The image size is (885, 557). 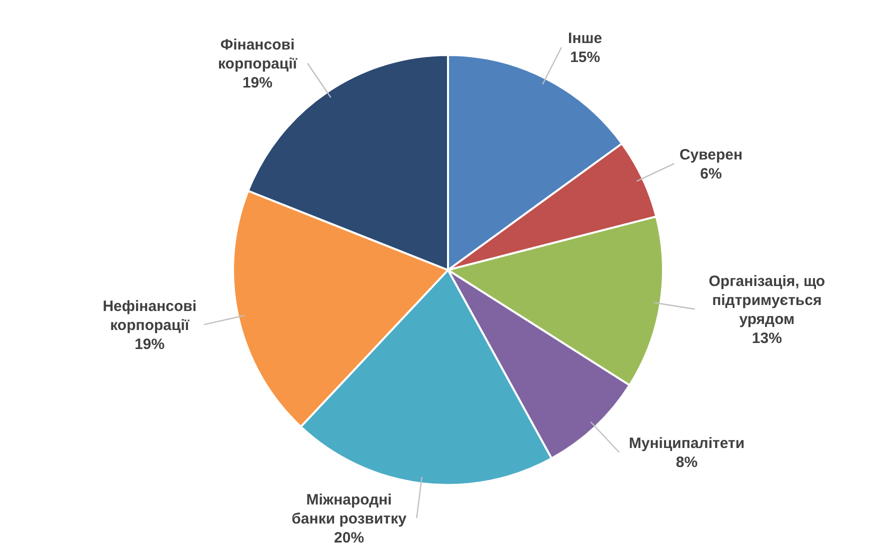 What do you see at coordinates (149, 316) in the screenshot?
I see `slice-label: Нефінансові корпорації` at bounding box center [149, 316].